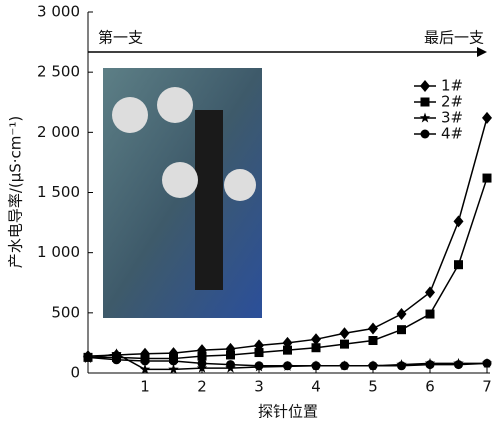  Describe the element at coordinates (288, 412) in the screenshot. I see `x-axis-label: 探针位置` at that location.